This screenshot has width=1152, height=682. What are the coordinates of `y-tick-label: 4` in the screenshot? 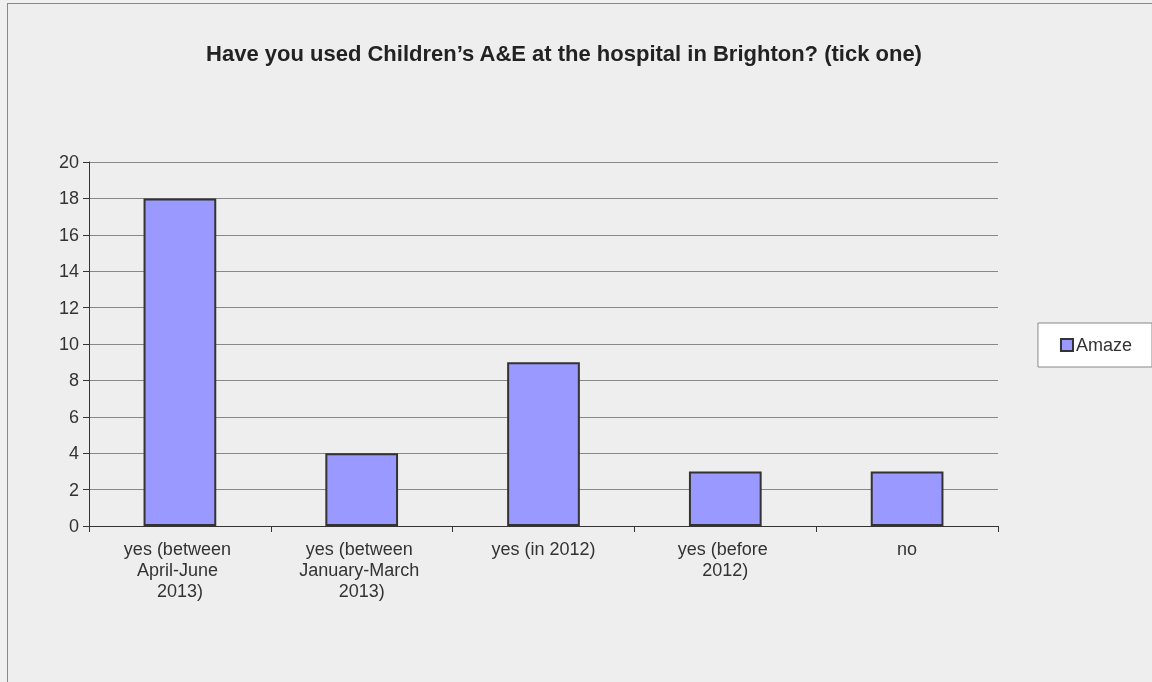 It's located at (73, 453).